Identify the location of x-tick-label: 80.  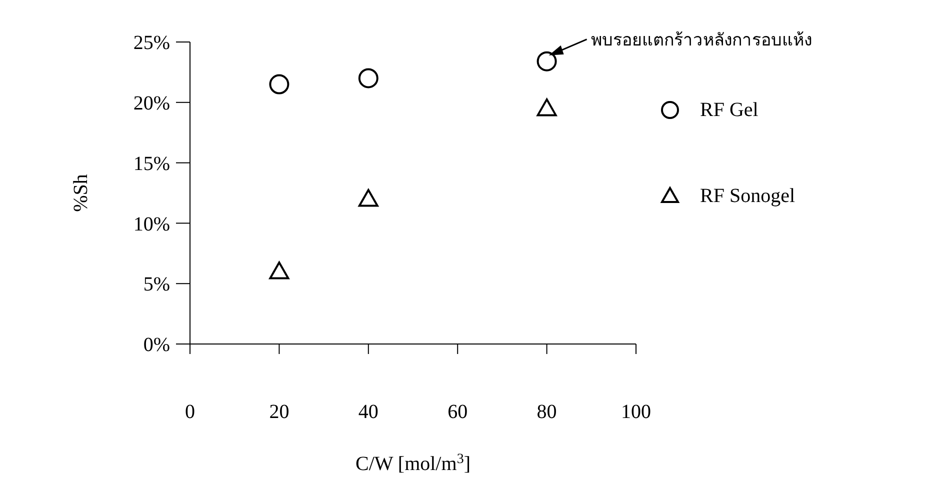
(546, 412).